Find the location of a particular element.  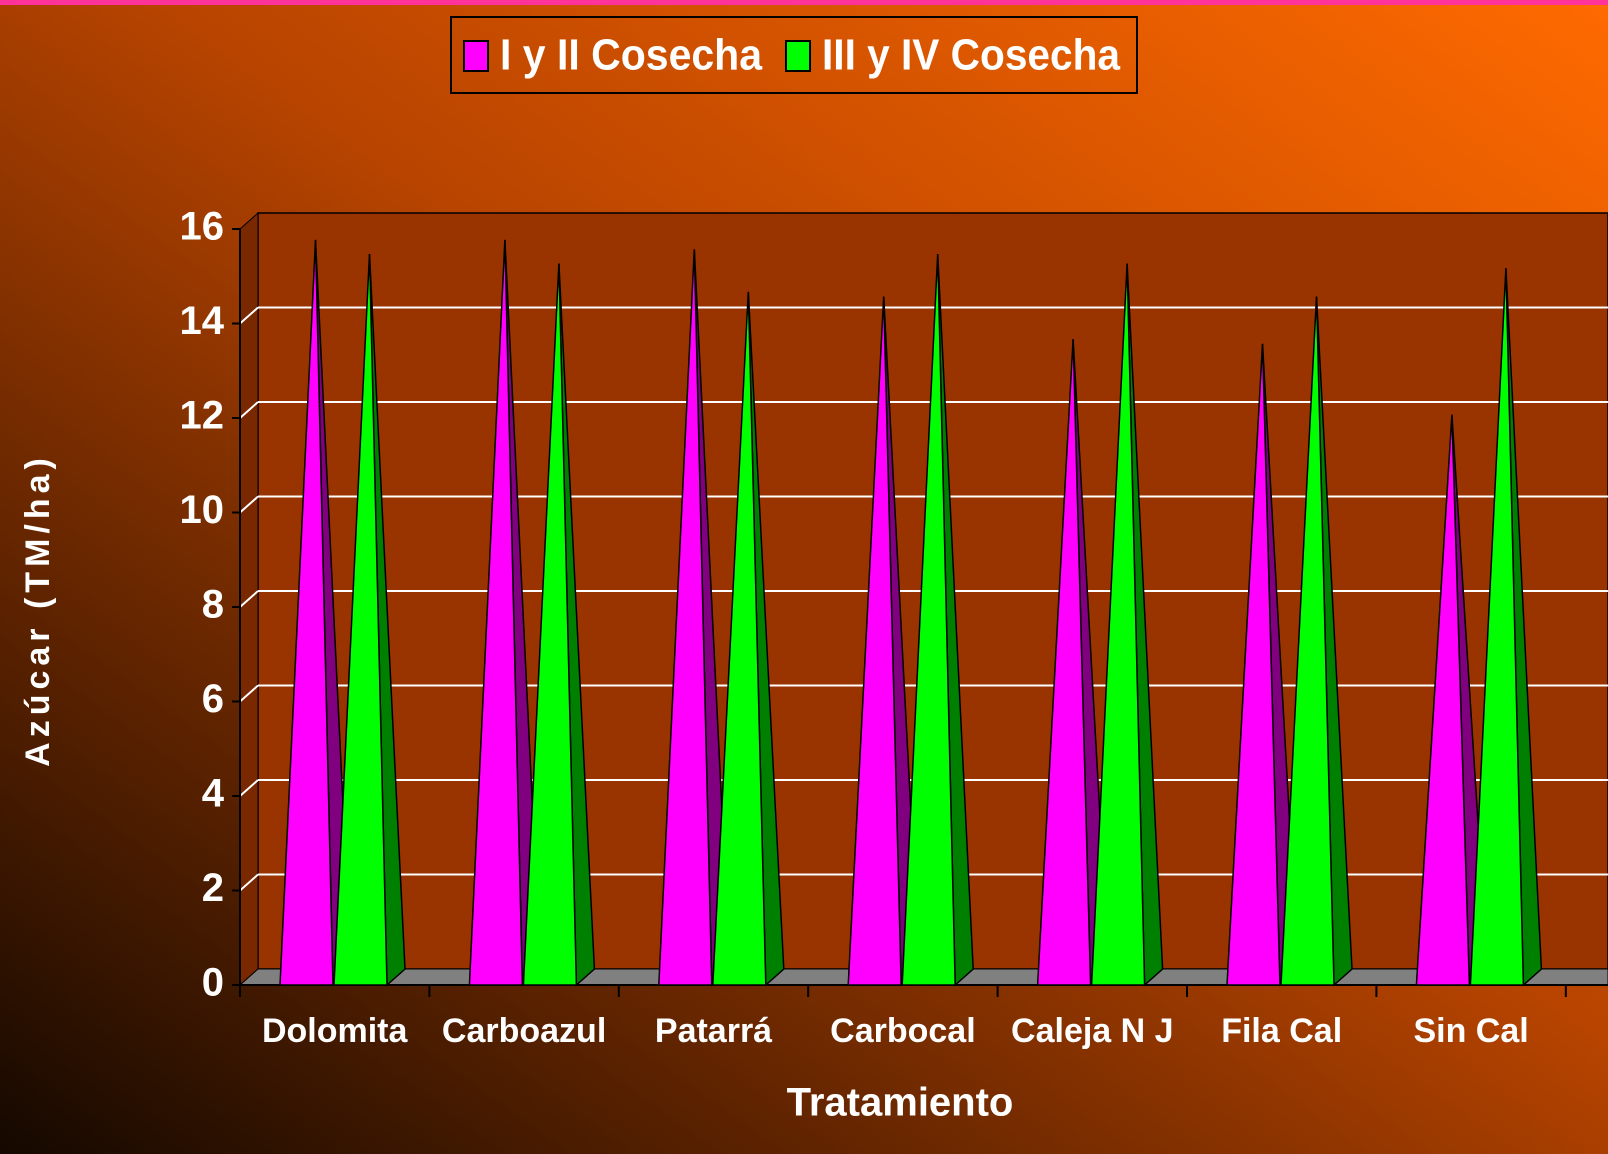

legend-box is located at coordinates (794, 55).